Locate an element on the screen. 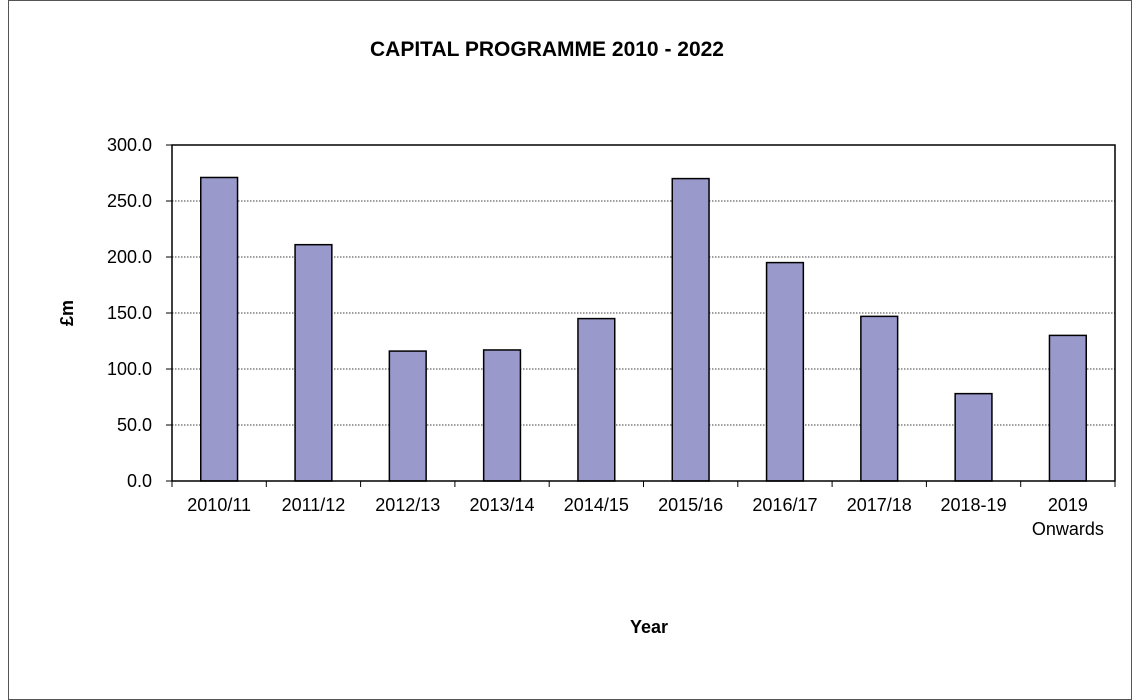  x-axis-title: Year is located at coordinates (649, 627).